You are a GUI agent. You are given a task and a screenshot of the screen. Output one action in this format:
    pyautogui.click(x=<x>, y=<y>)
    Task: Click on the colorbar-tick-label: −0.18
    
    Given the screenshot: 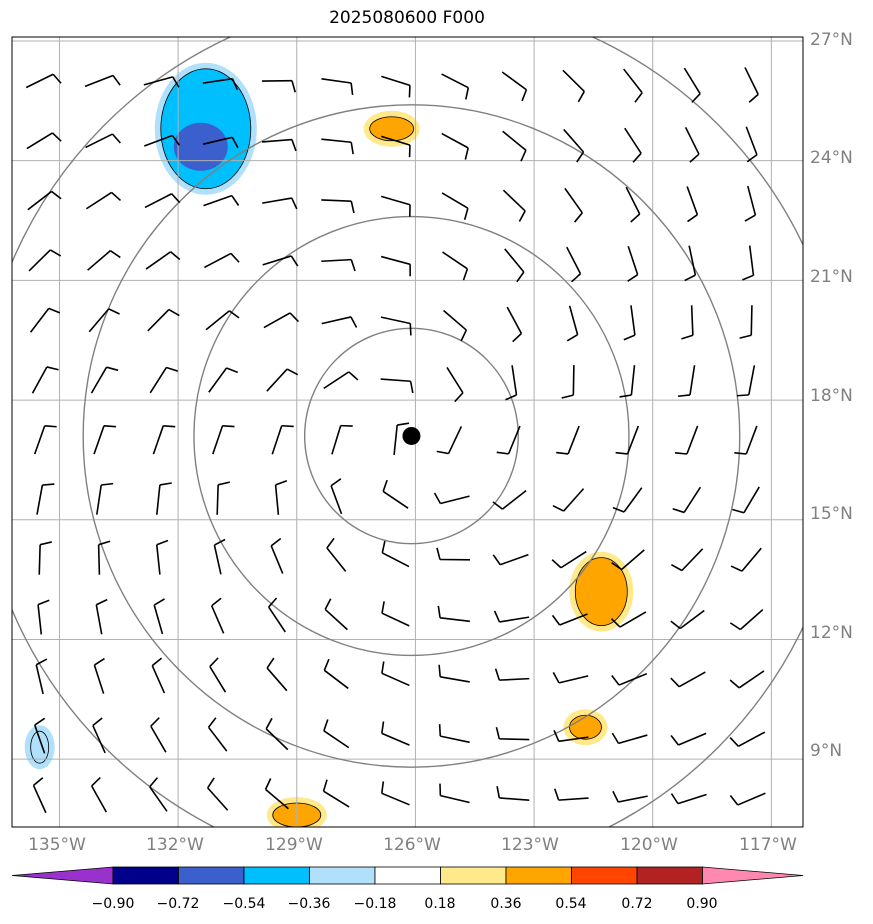 What is the action you would take?
    pyautogui.click(x=375, y=904)
    